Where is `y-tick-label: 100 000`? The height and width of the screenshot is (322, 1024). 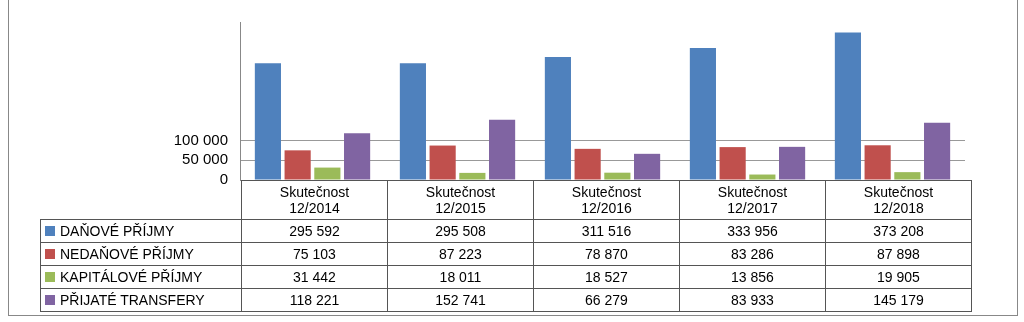 y-tick-label: 100 000 is located at coordinates (200, 139).